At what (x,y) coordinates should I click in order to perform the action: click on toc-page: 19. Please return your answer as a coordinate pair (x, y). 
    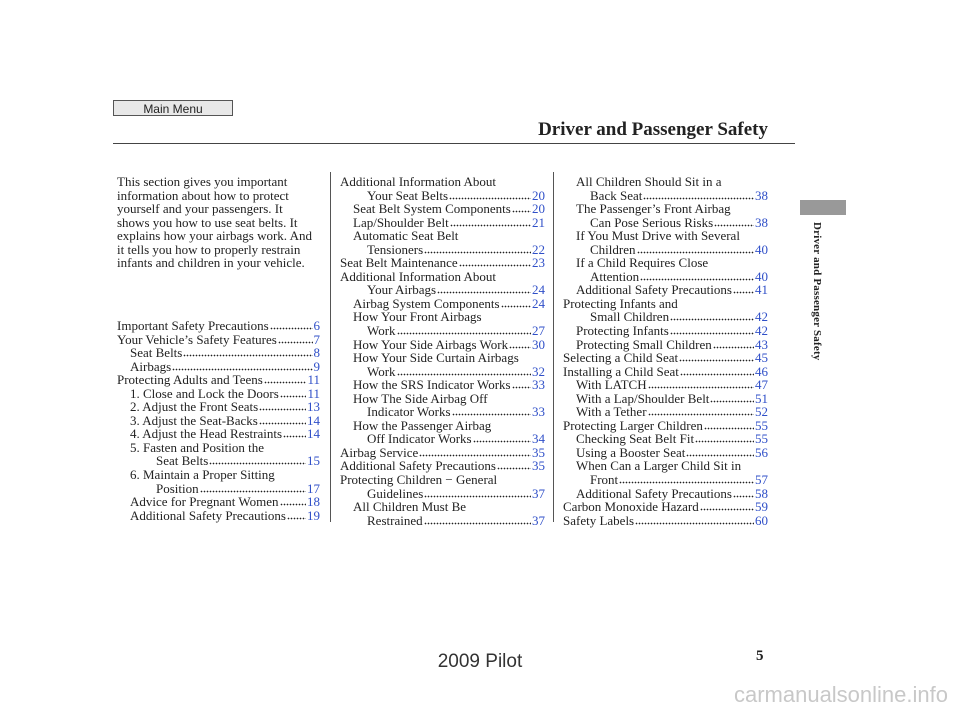
    Looking at the image, I should click on (313, 515).